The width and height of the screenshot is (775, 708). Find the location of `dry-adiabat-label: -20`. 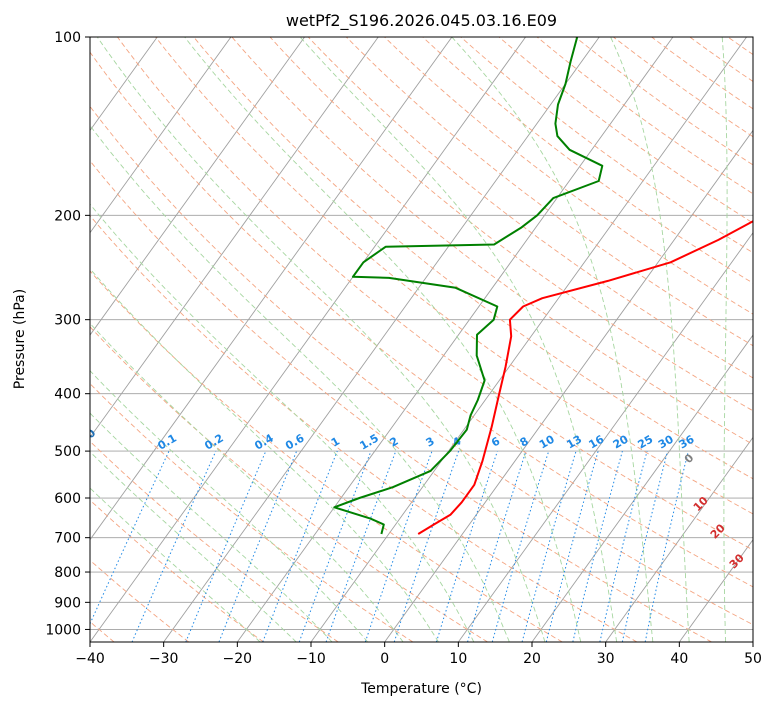

dry-adiabat-label: -20 is located at coordinates (3, 403).